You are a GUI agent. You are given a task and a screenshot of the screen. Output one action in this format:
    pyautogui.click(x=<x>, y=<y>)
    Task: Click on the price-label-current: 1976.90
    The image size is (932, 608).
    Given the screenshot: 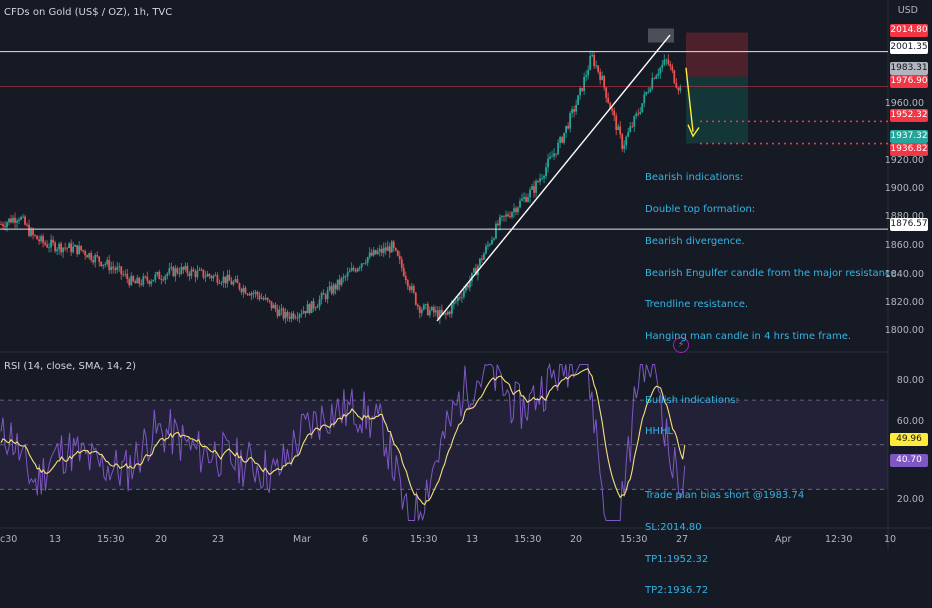 What is the action you would take?
    pyautogui.click(x=909, y=81)
    